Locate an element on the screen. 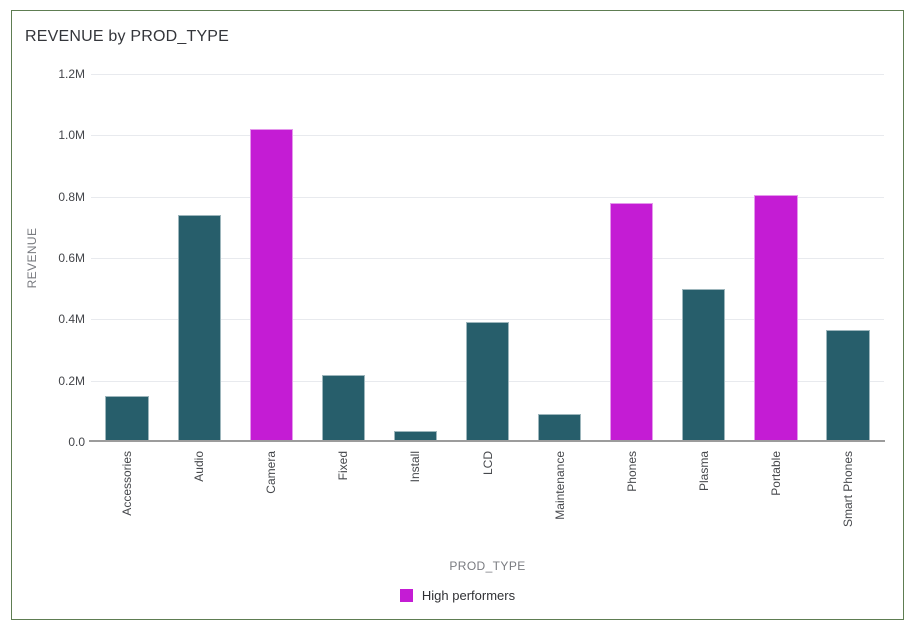 The image size is (910, 626). legend-swatch-high-performers is located at coordinates (406, 595).